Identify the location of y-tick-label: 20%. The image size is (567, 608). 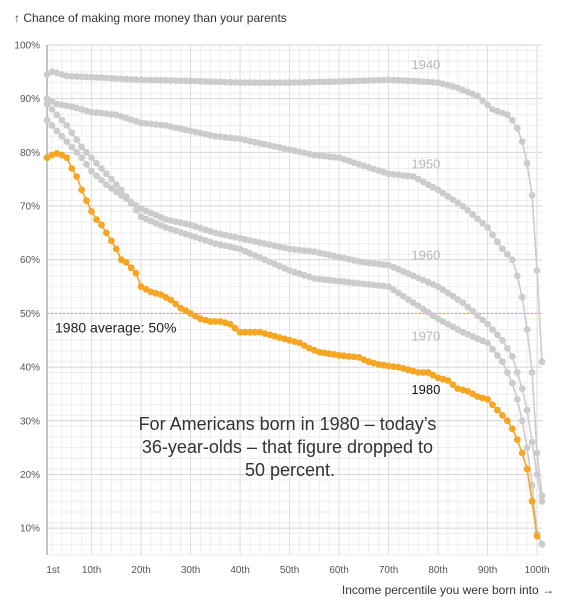
(30, 475).